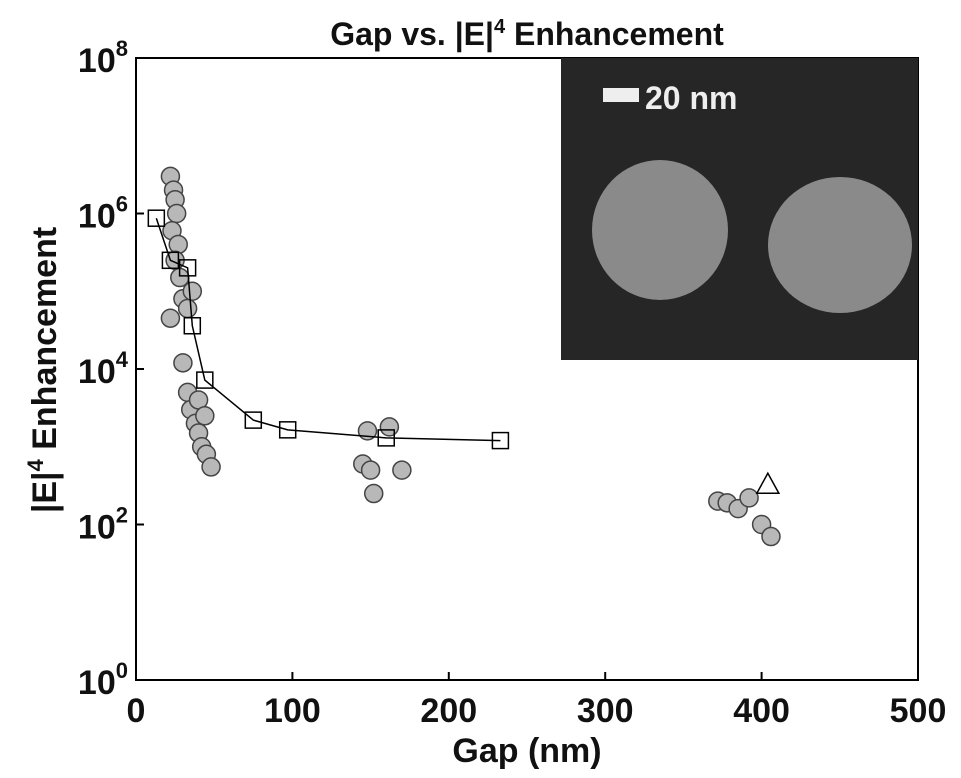 The width and height of the screenshot is (961, 778). What do you see at coordinates (605, 711) in the screenshot?
I see `x-tick-label: 300` at bounding box center [605, 711].